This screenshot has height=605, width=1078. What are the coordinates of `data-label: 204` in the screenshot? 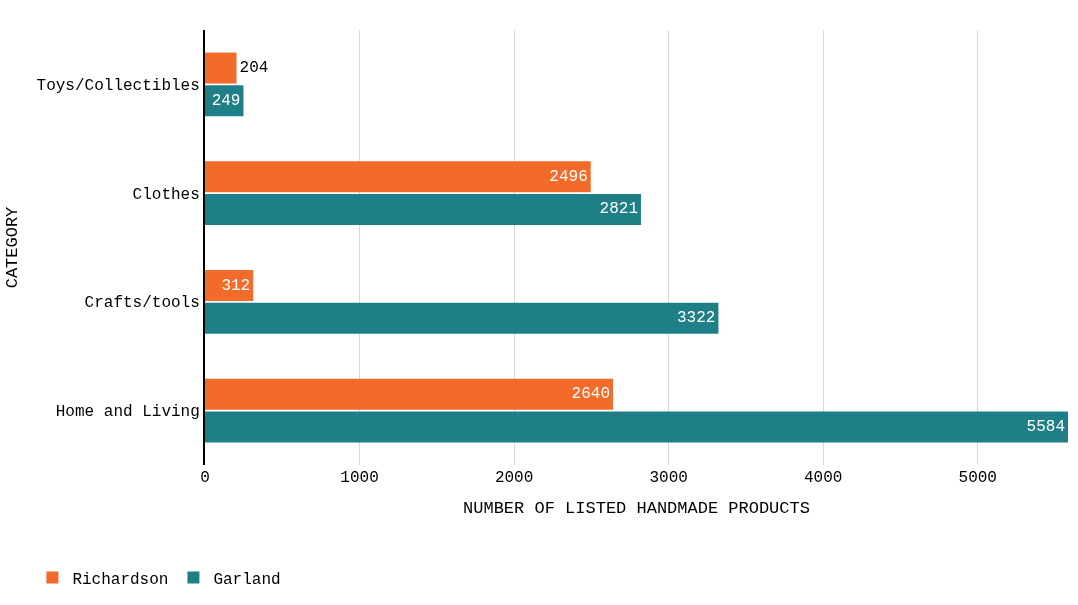 It's located at (254, 68).